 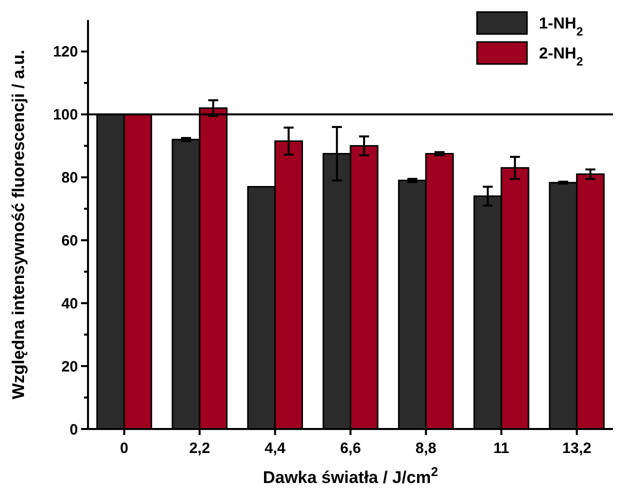 What do you see at coordinates (561, 27) in the screenshot?
I see `legend-label: 1-NH$_{2}$` at bounding box center [561, 27].